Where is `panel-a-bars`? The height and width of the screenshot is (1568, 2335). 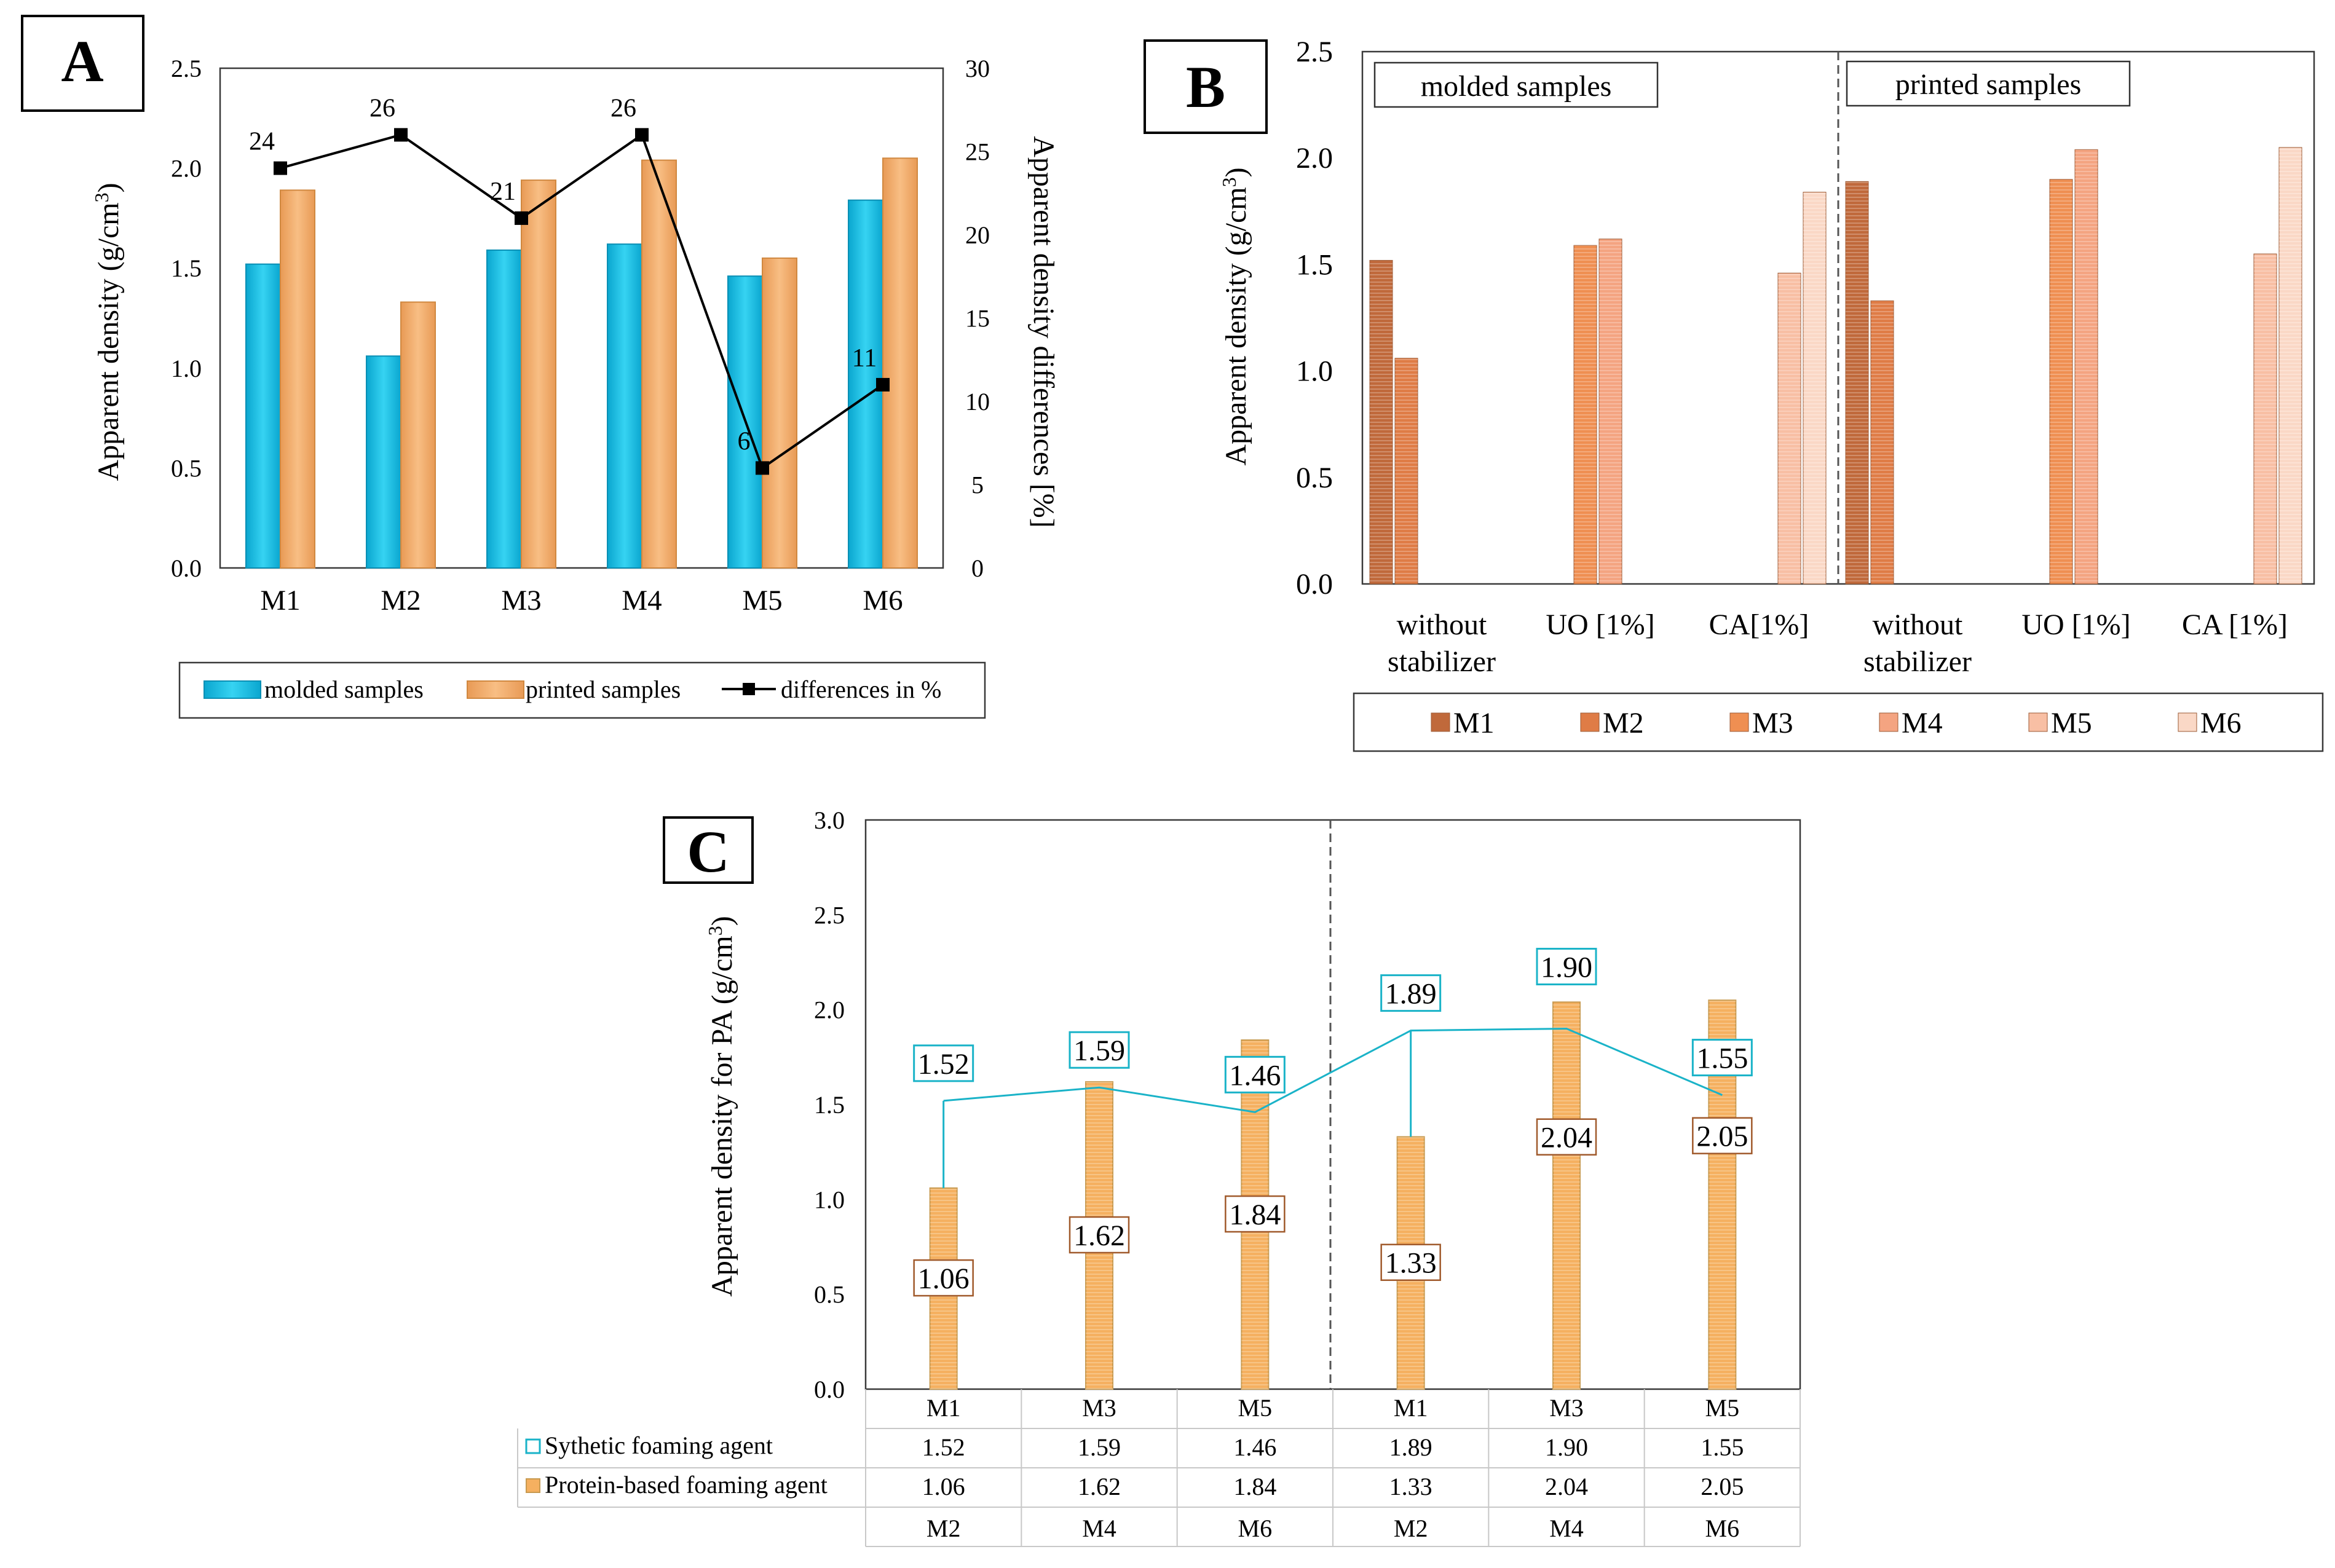 panel-a-bars is located at coordinates (582, 363).